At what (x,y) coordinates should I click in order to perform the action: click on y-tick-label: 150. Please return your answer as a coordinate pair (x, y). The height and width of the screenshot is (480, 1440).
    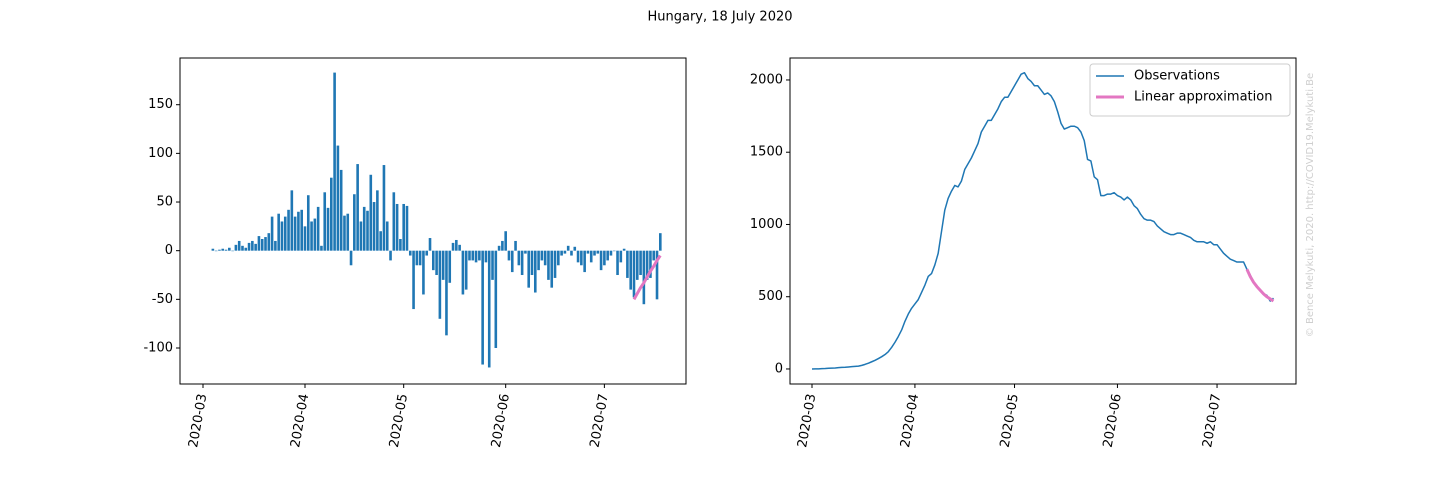
    Looking at the image, I should click on (160, 104).